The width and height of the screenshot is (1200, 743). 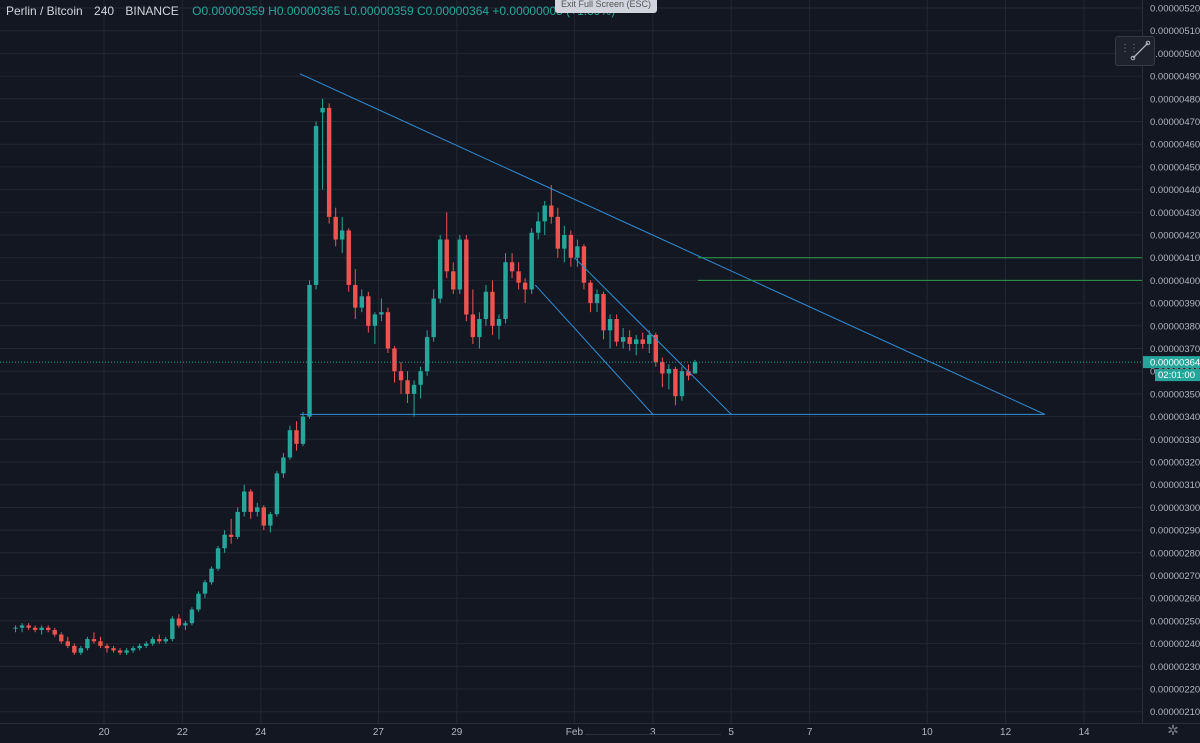 I want to click on scroll-navigation-bar, so click(x=653, y=738).